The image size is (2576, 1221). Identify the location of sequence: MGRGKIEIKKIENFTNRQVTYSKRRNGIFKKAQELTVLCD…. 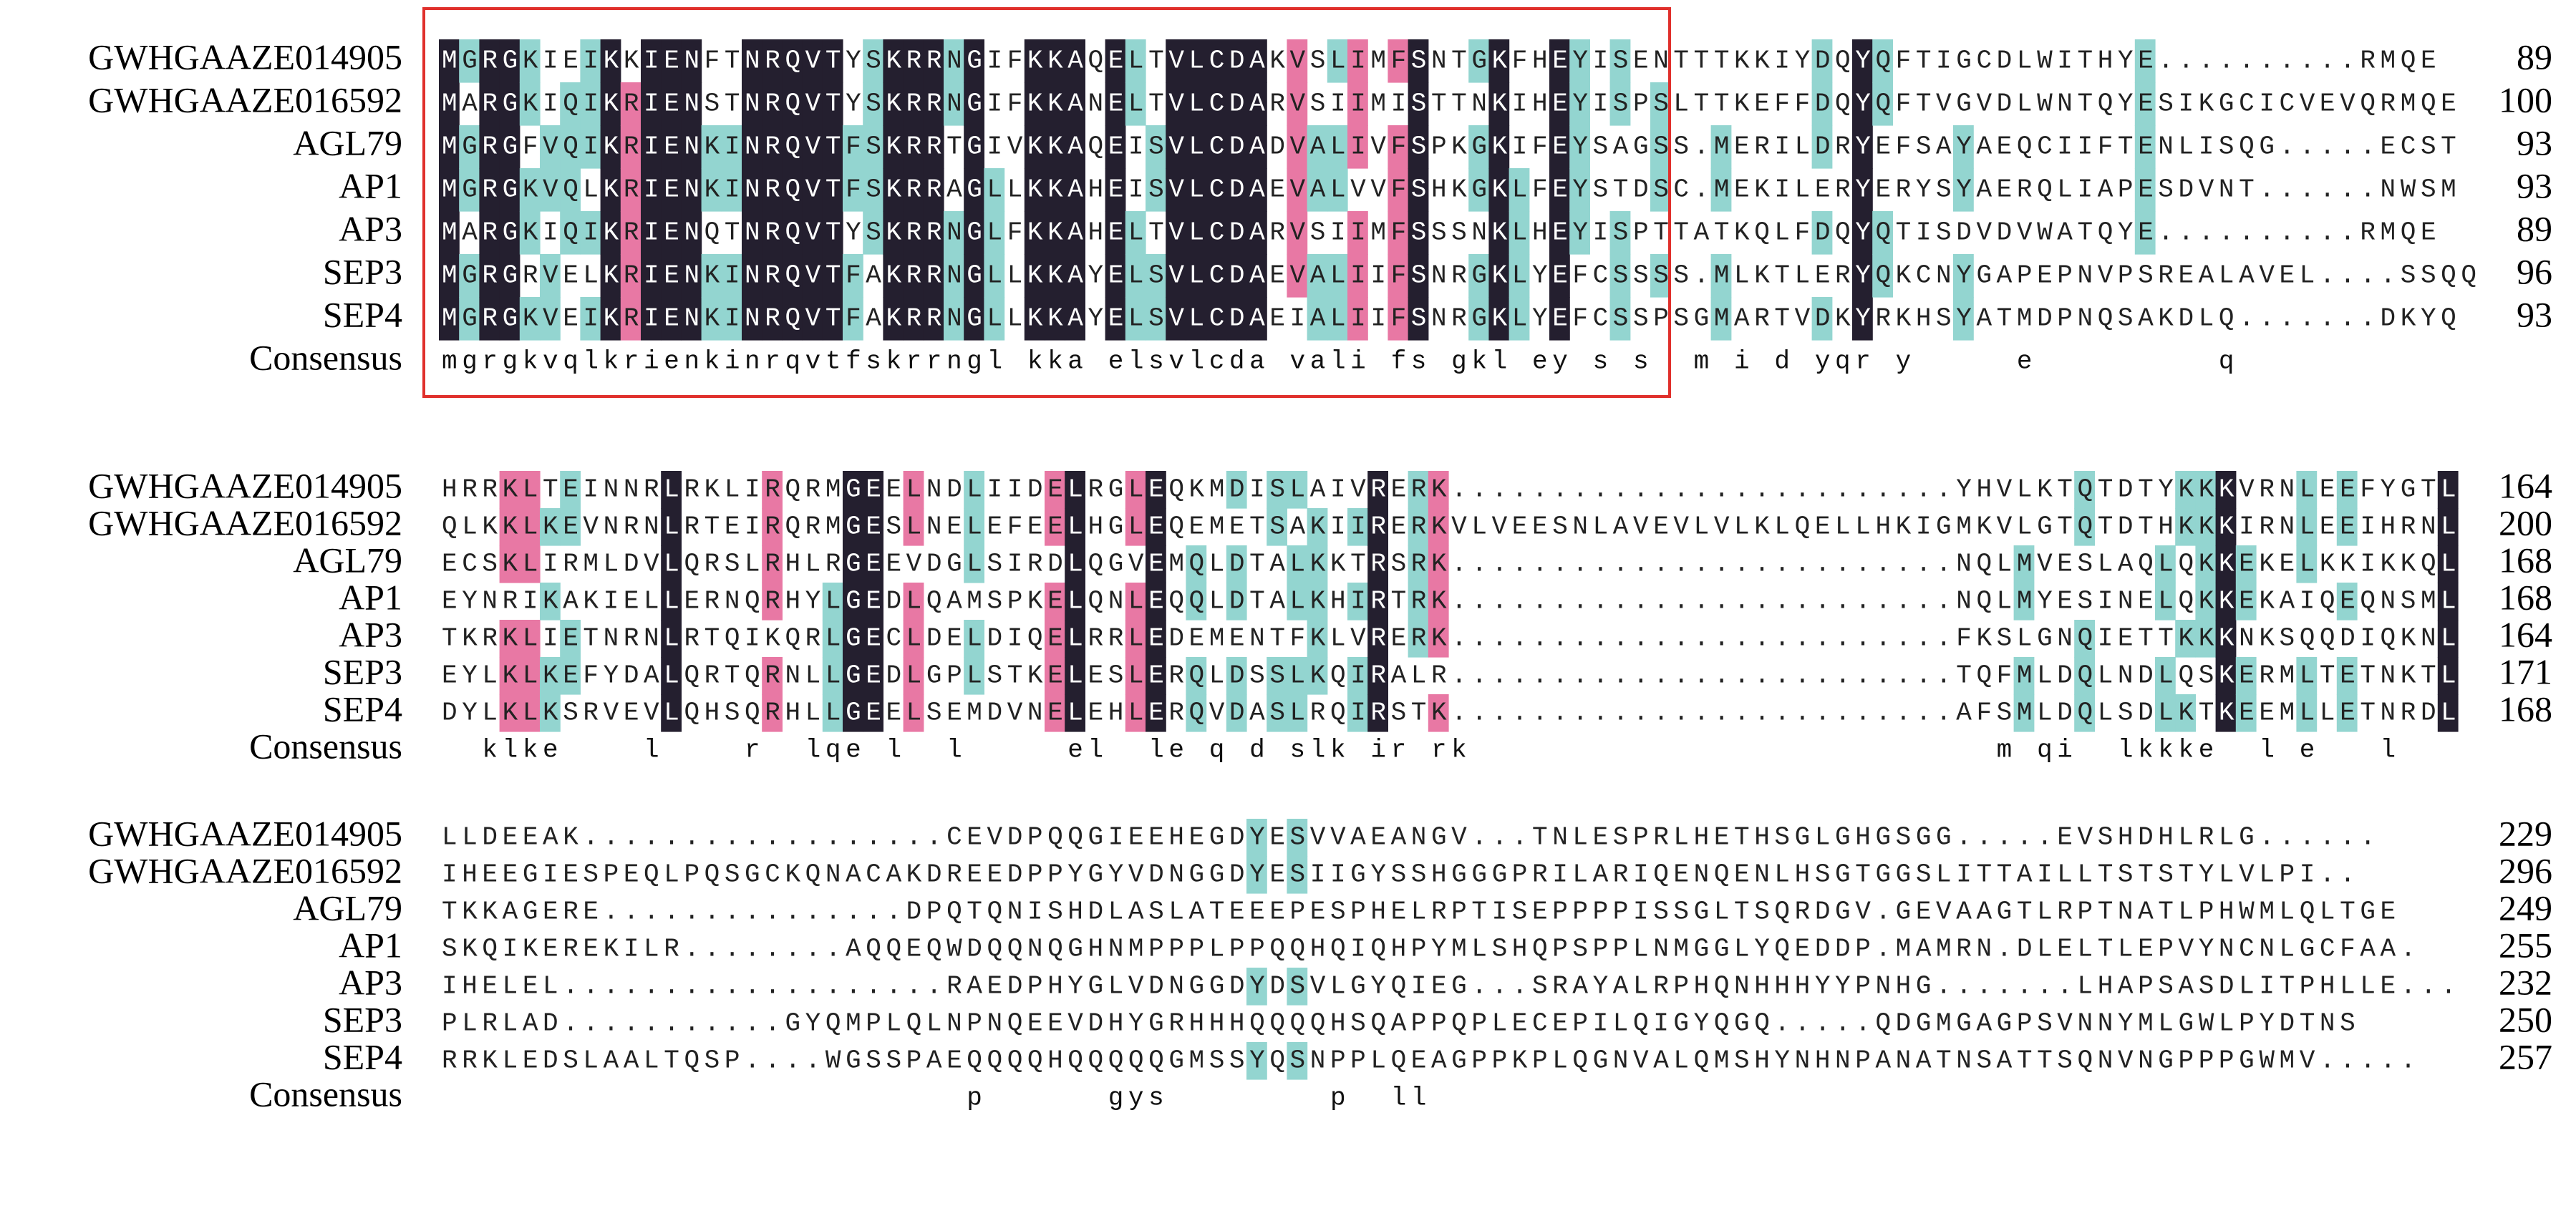
(1441, 61).